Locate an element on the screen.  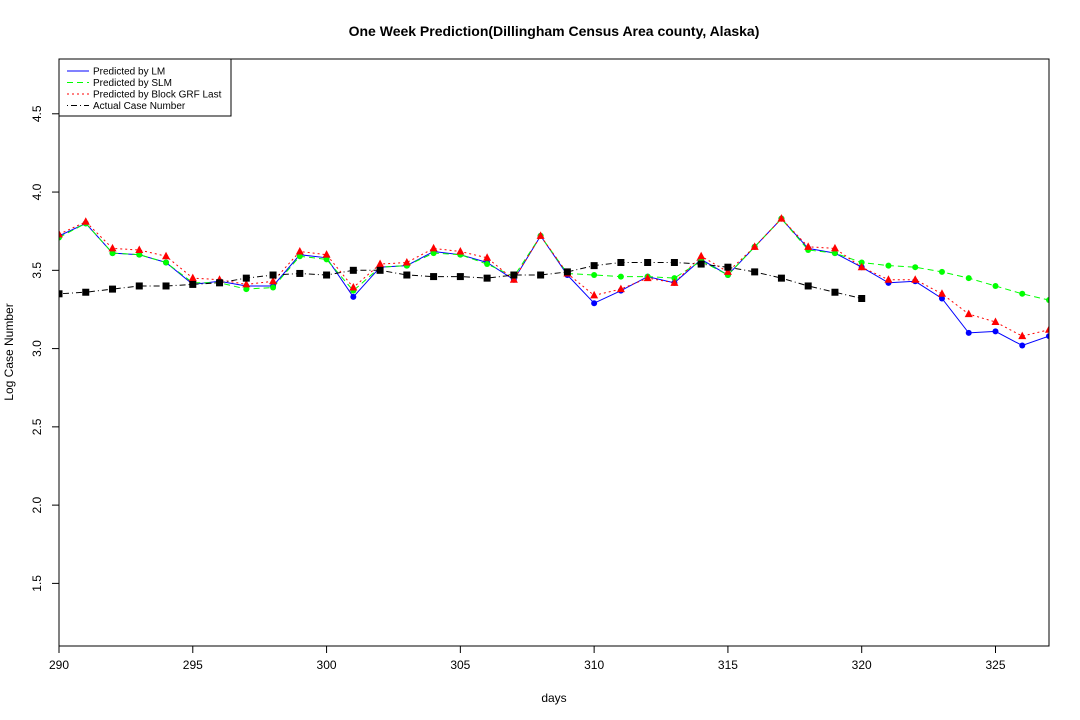
legend-label-predicted-by-slm: Predicted by SLM is located at coordinates (132, 83).